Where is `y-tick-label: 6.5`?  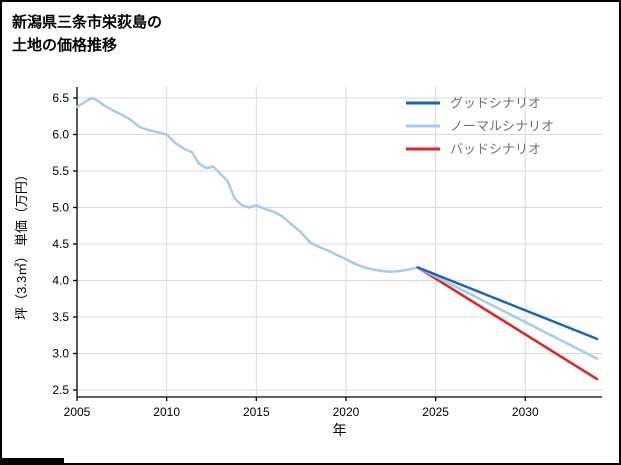 y-tick-label: 6.5 is located at coordinates (60, 98).